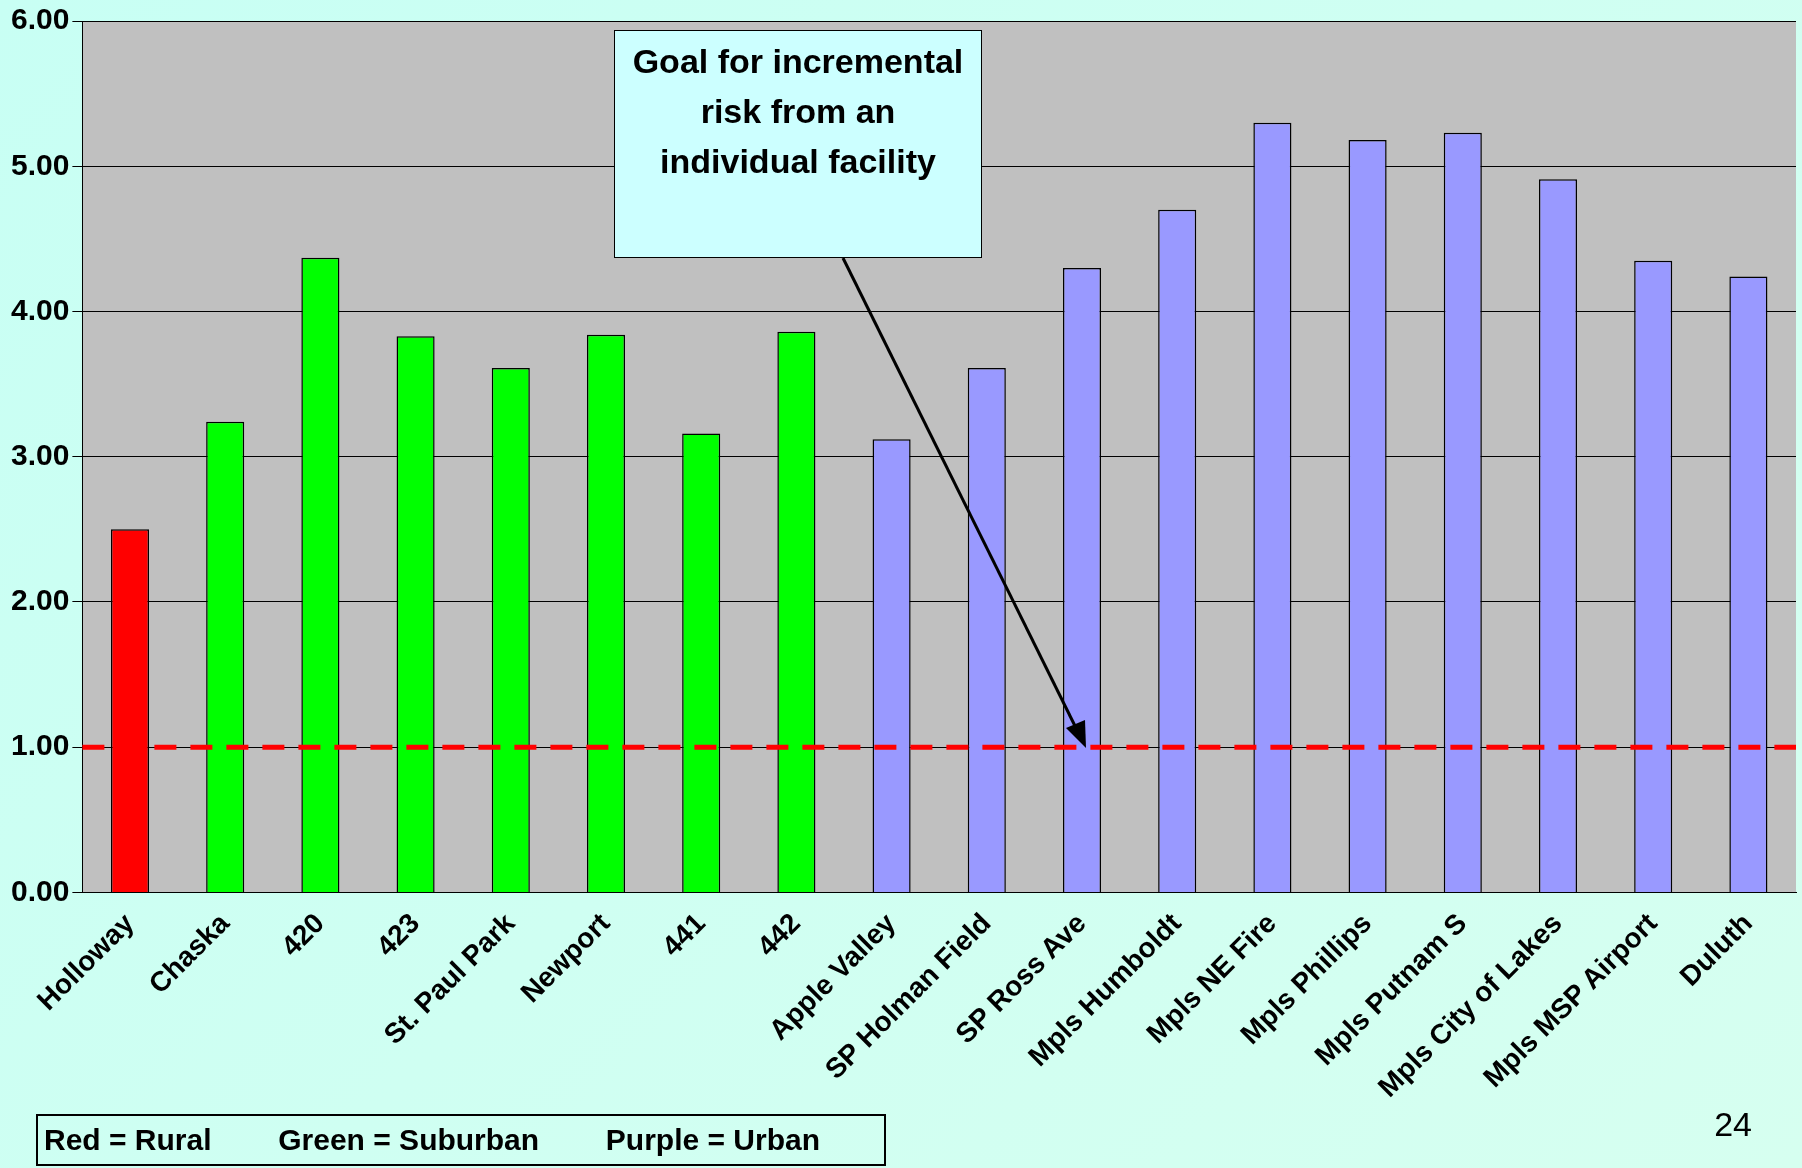 This screenshot has height=1168, width=1802. What do you see at coordinates (40, 454) in the screenshot?
I see `y-tick-label: 3.00` at bounding box center [40, 454].